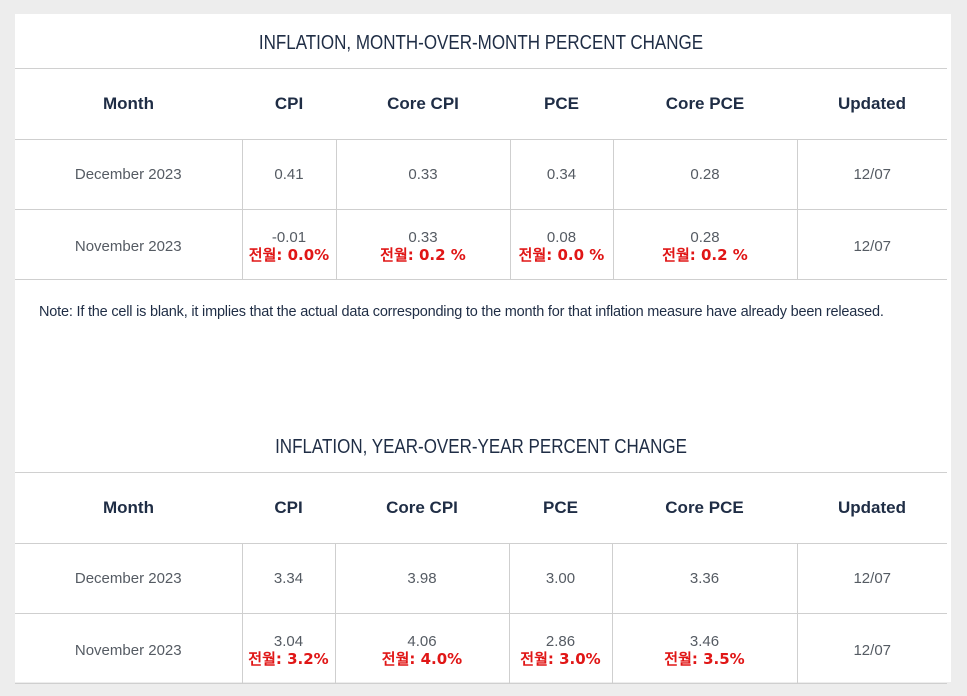  I want to click on mom-header-row: Month CPI Core CPI PCE Core PCE Updated, so click(481, 104).